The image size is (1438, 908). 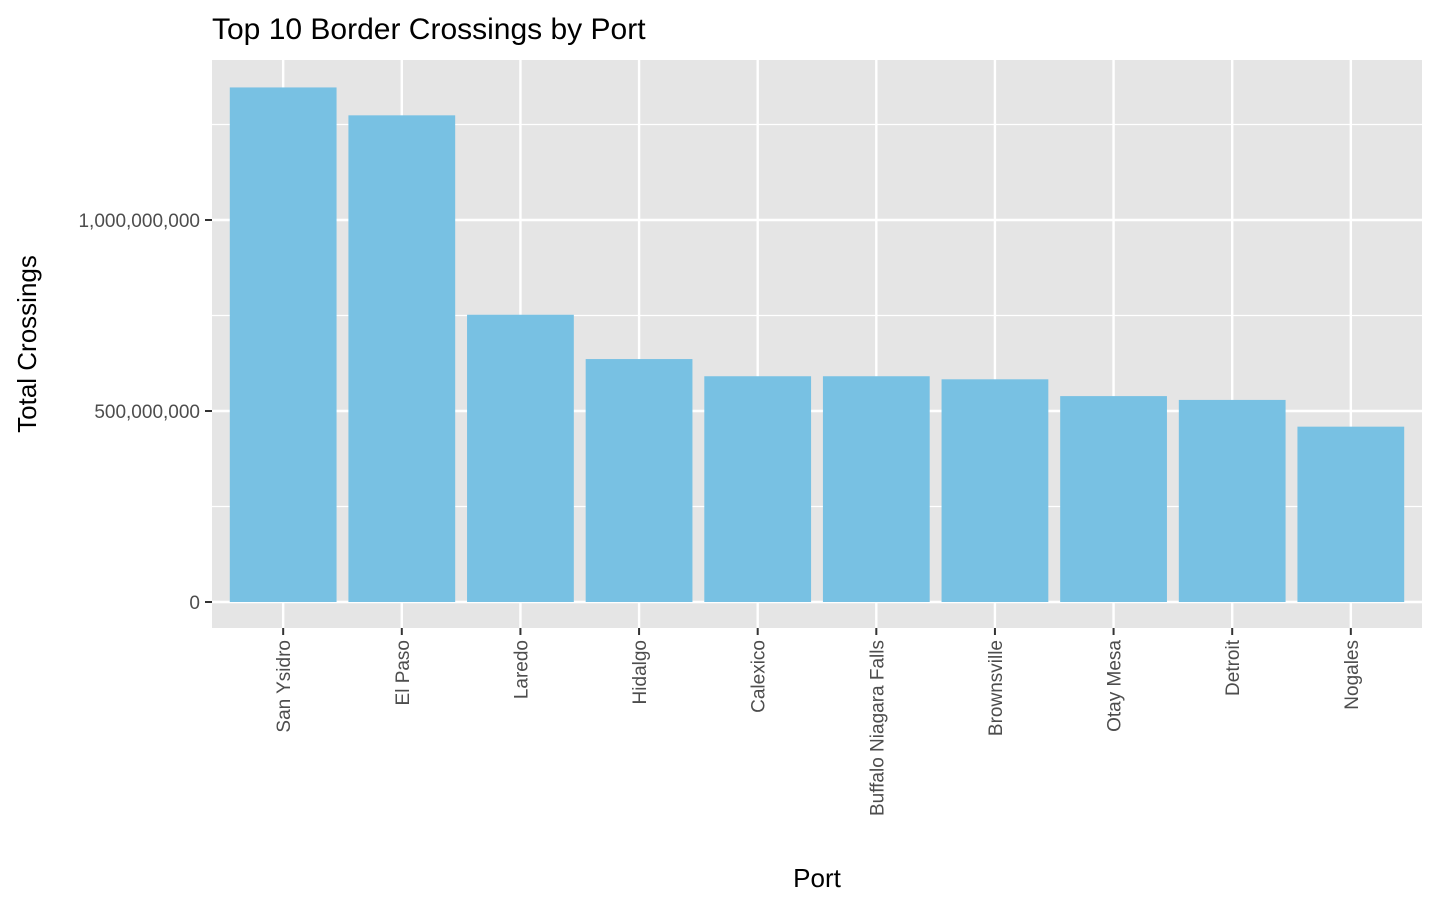 What do you see at coordinates (1113, 499) in the screenshot?
I see `bar-otay-mesa` at bounding box center [1113, 499].